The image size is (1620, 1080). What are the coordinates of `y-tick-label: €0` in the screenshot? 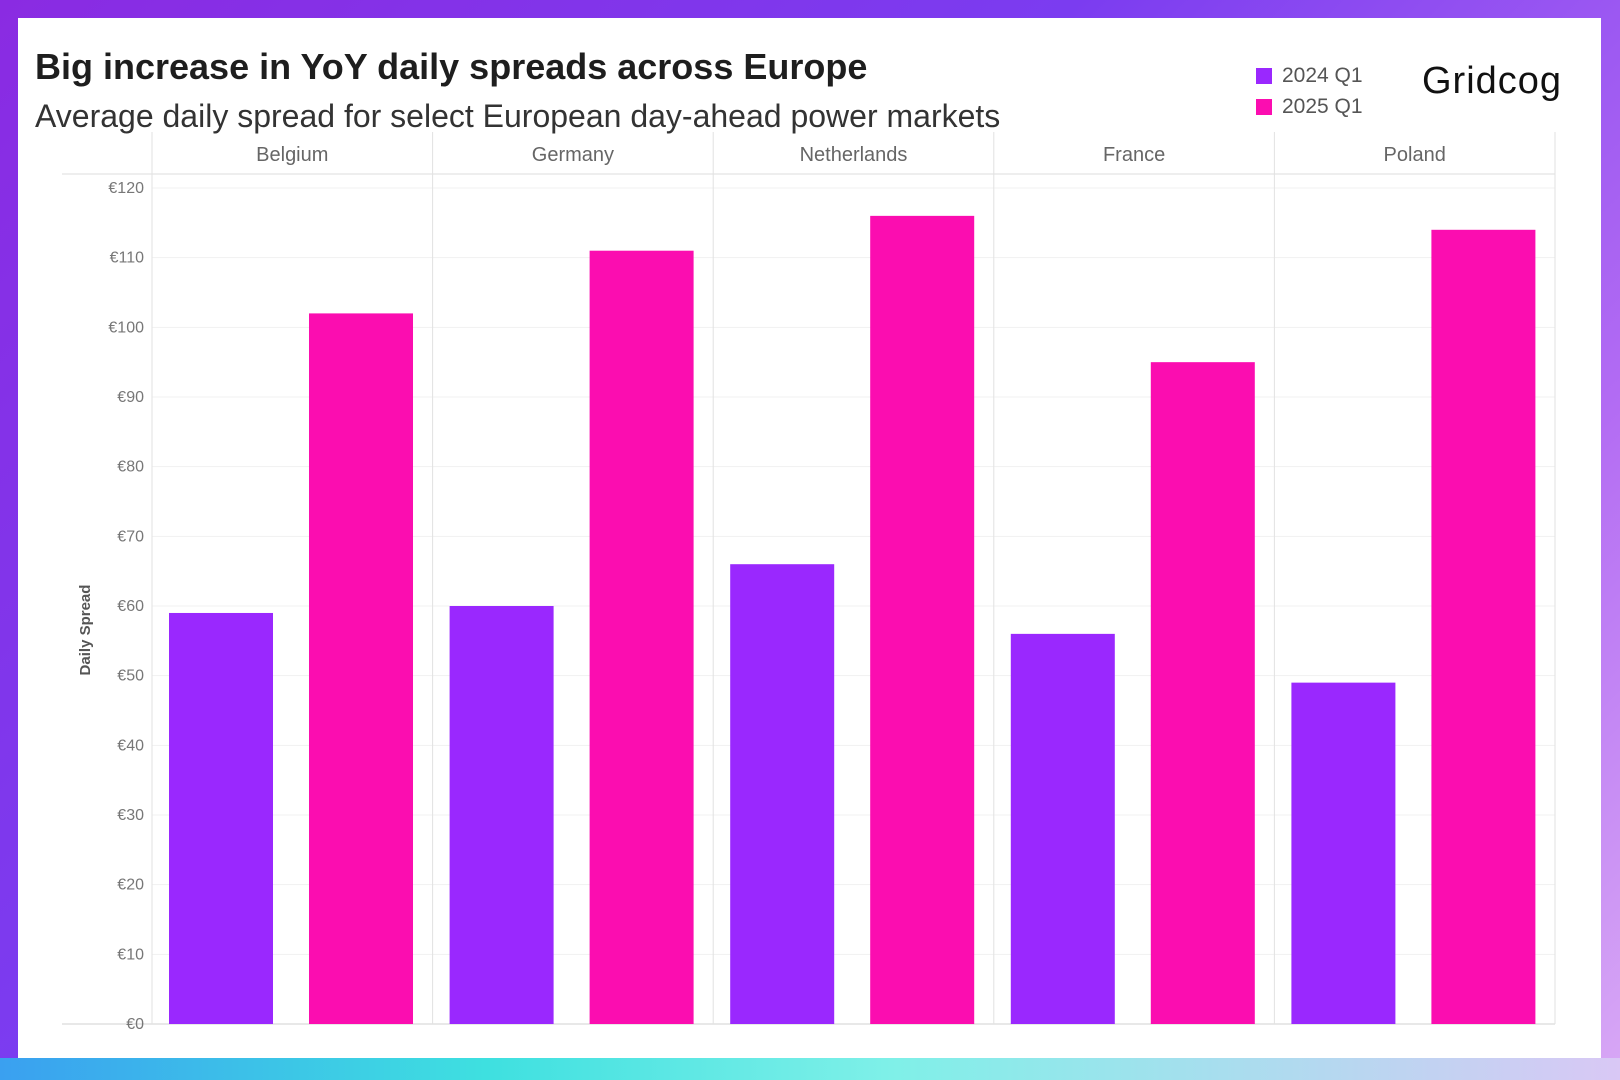 It's located at (135, 1024).